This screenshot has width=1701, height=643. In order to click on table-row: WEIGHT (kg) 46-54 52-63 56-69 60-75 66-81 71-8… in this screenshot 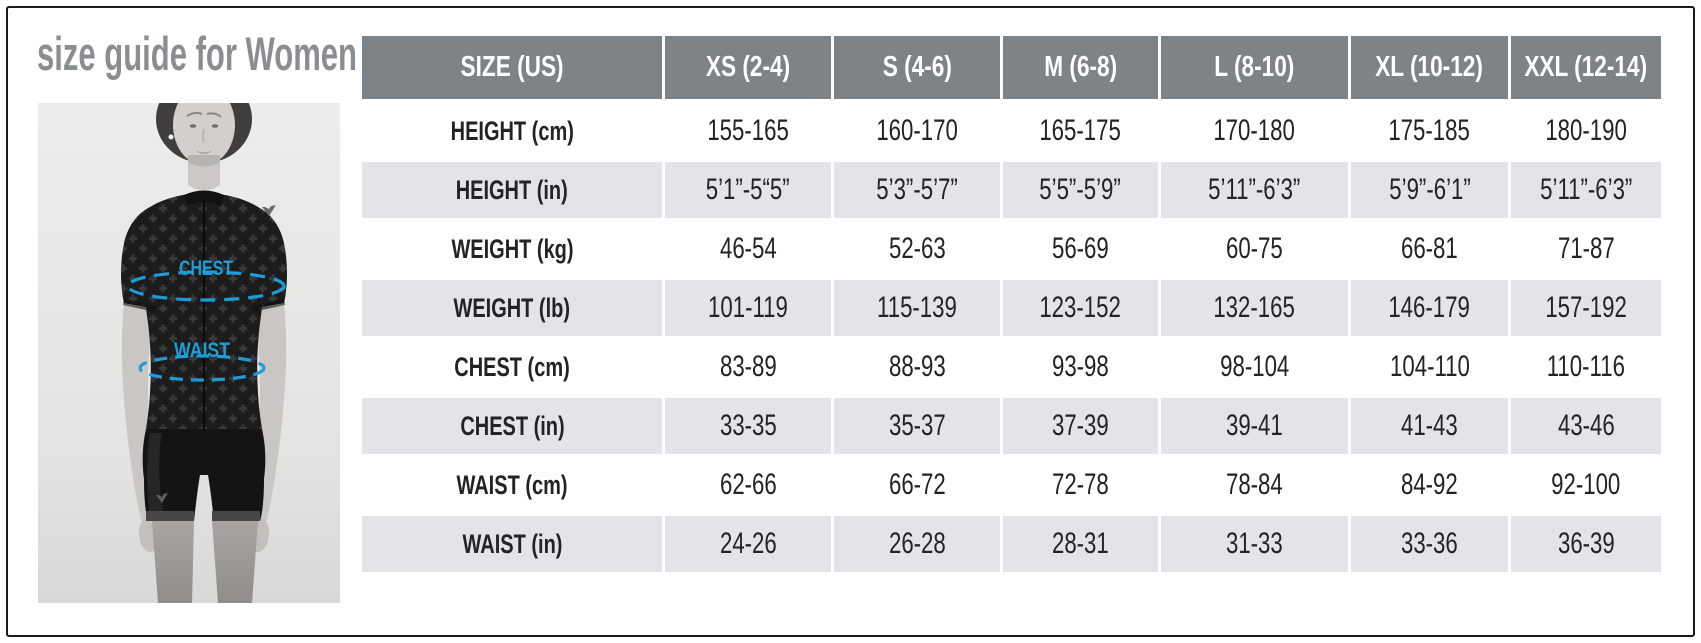, I will do `click(1011, 249)`.